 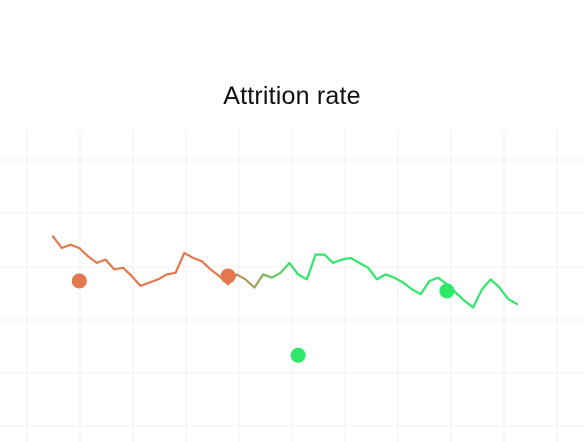 I want to click on markers, so click(x=263, y=315).